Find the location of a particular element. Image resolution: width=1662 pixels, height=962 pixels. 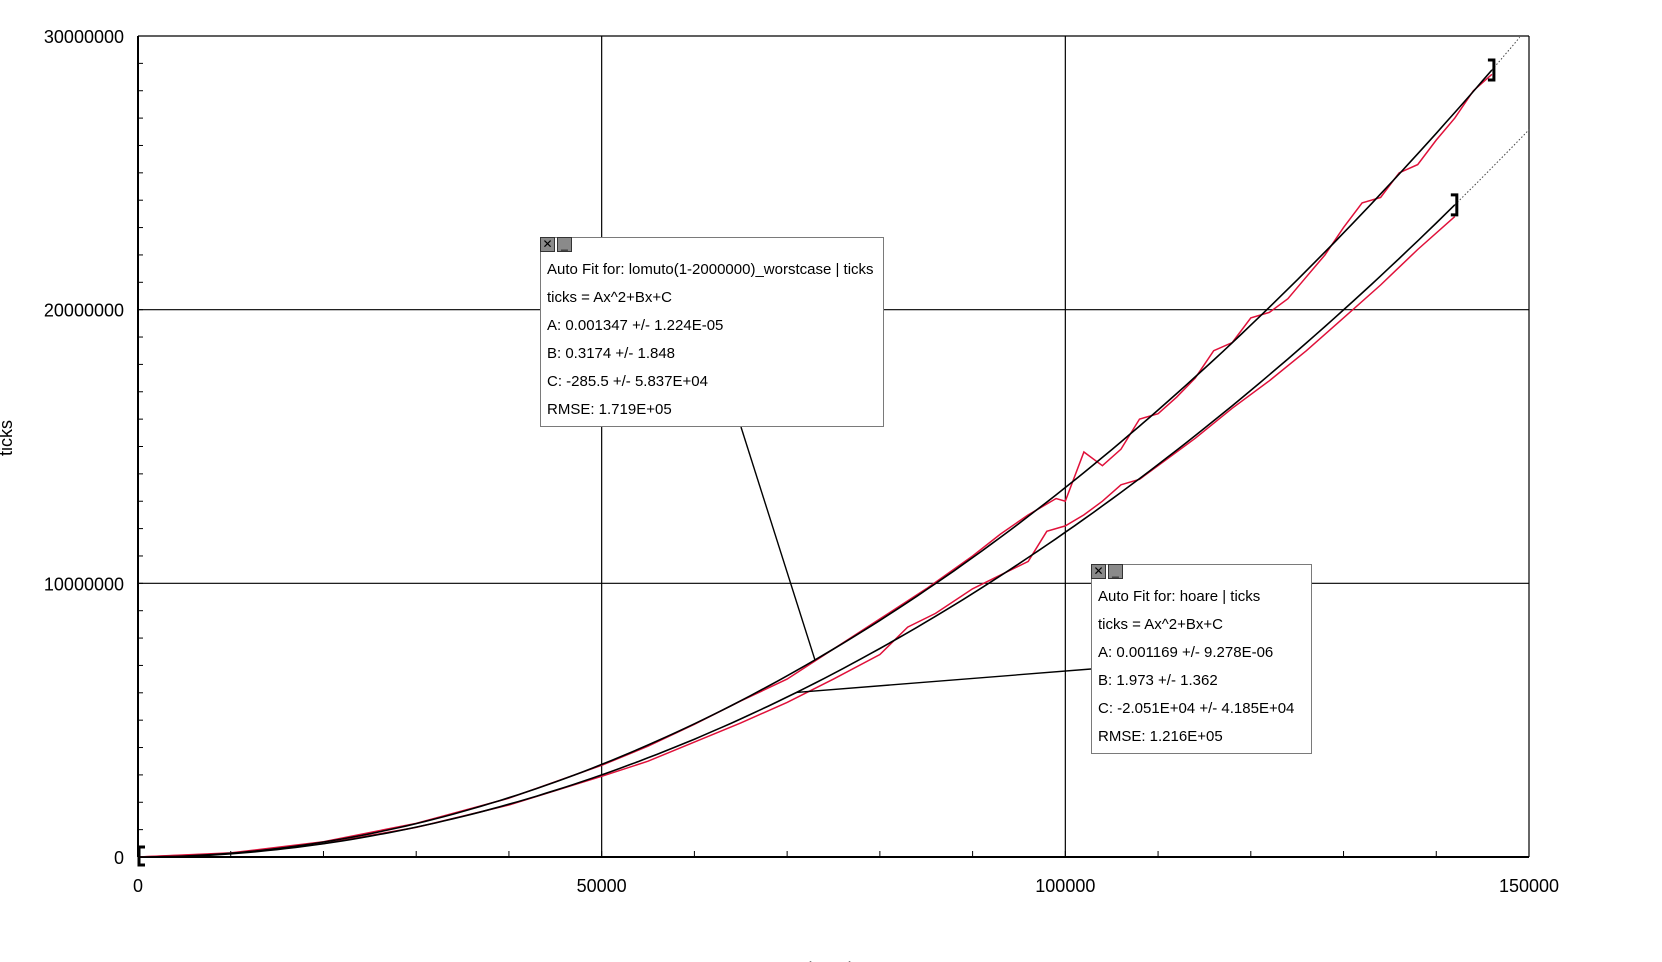

x-tick-label: 100000 is located at coordinates (1065, 886).